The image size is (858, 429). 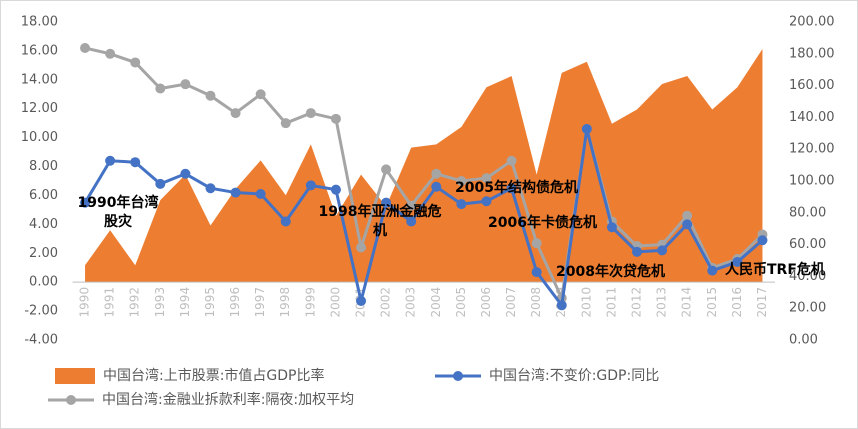 I want to click on x-tick-label: 2016, so click(x=737, y=302).